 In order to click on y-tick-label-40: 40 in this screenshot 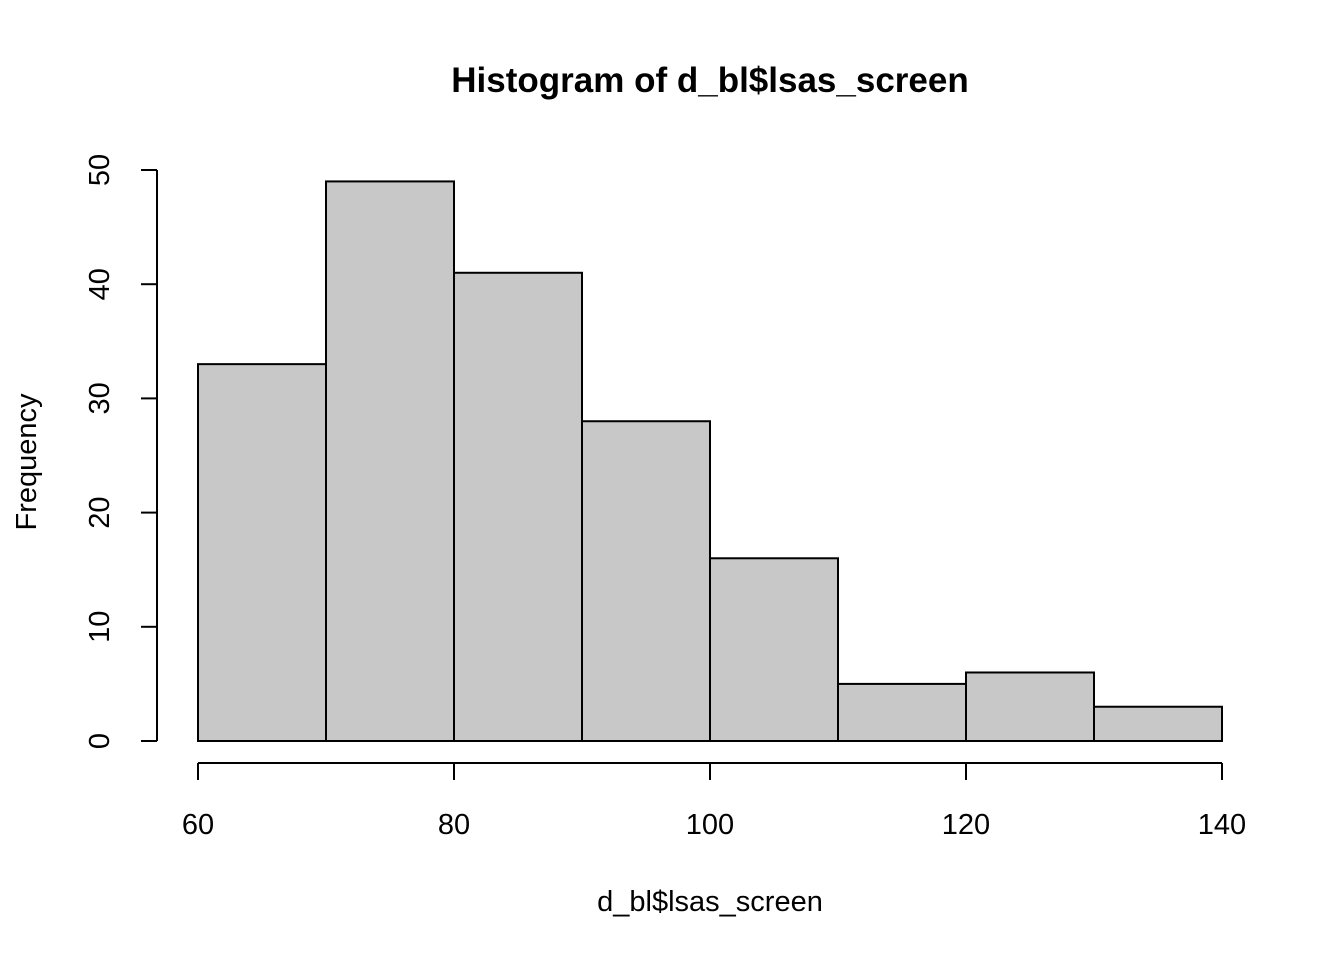, I will do `click(100, 284)`.